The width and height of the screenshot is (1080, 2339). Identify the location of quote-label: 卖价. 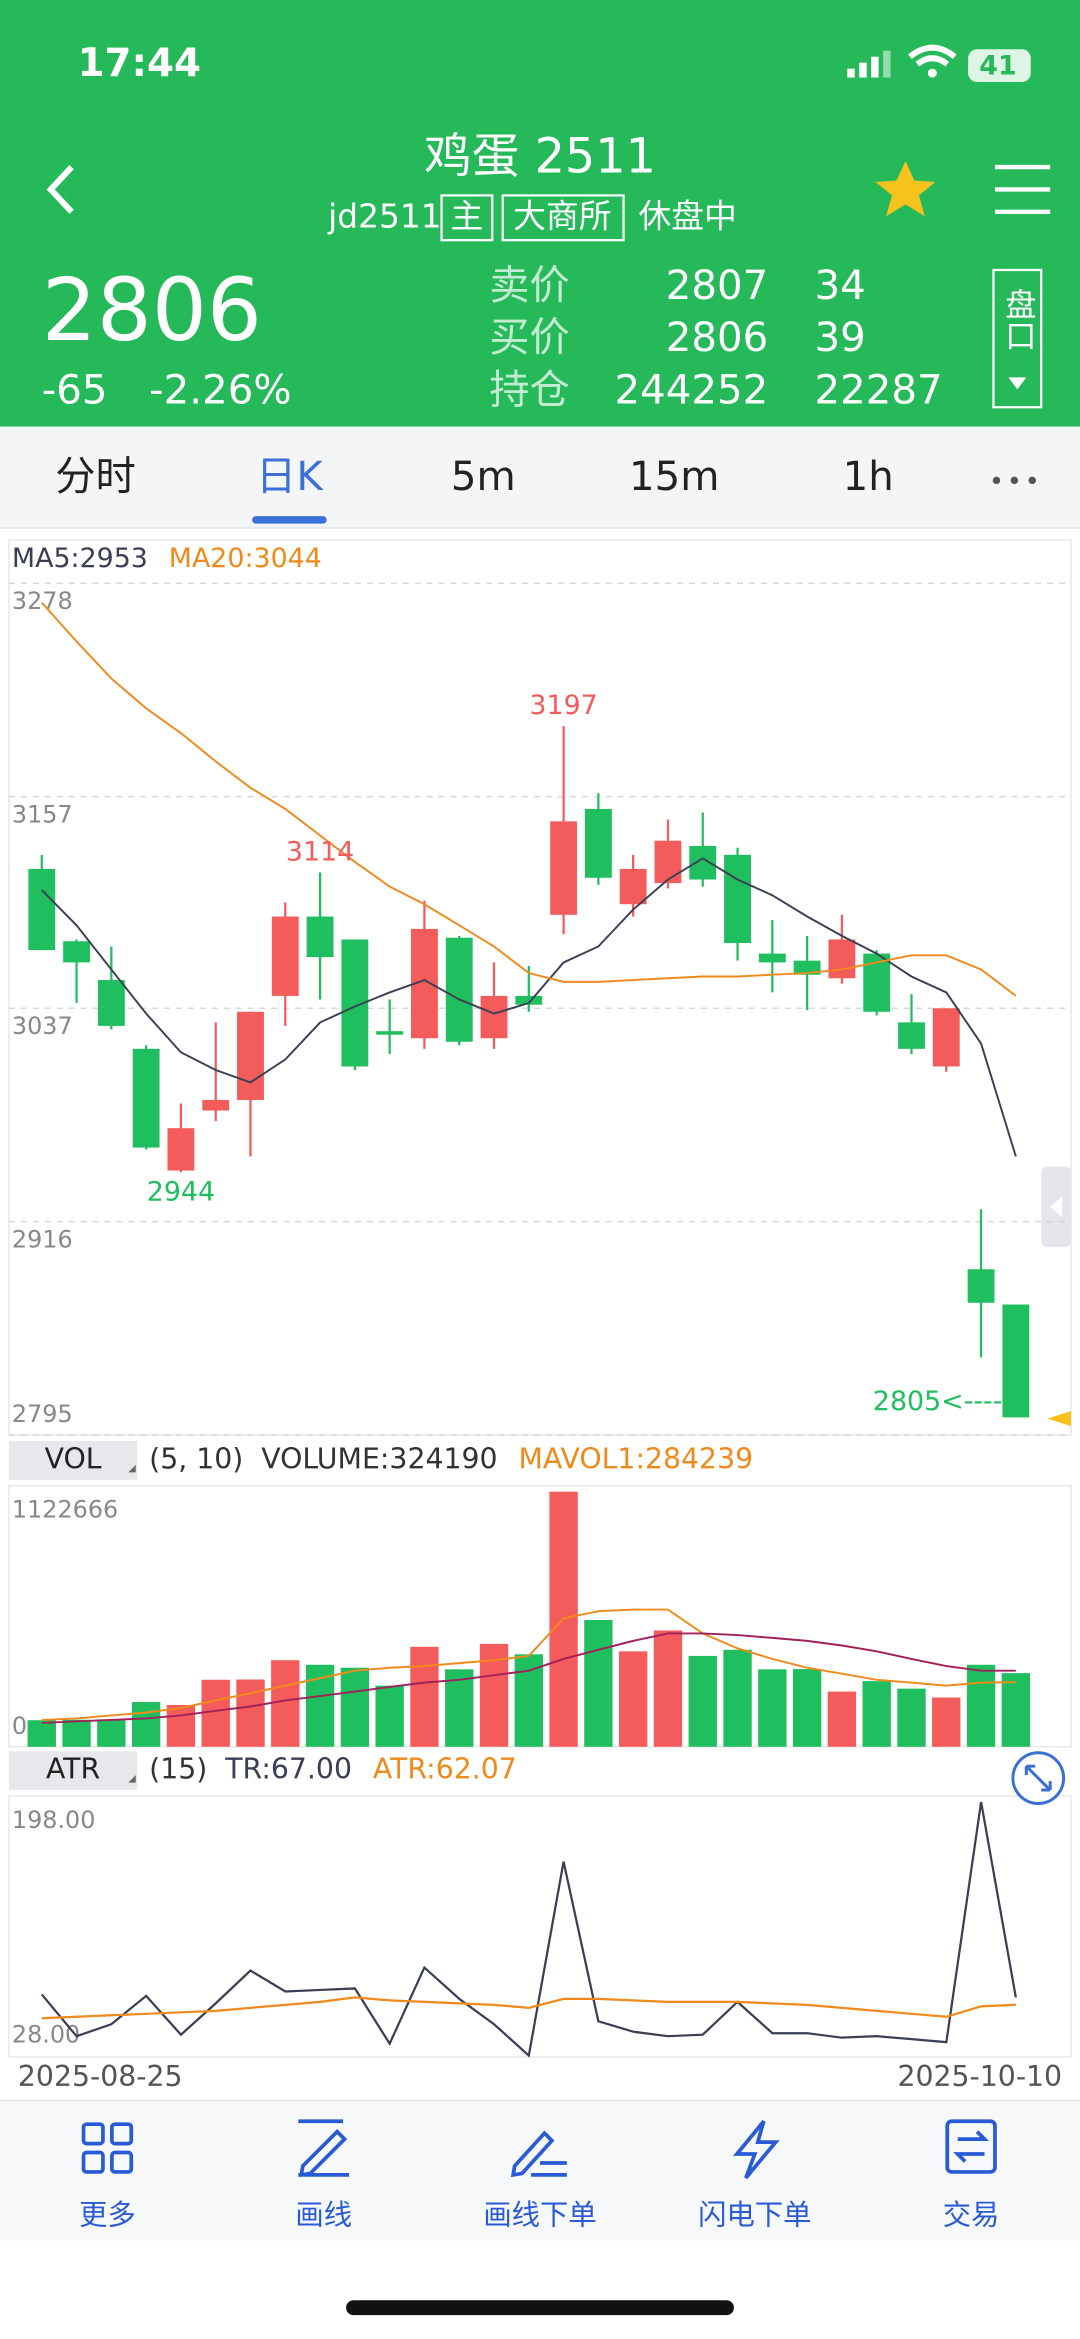
(529, 286).